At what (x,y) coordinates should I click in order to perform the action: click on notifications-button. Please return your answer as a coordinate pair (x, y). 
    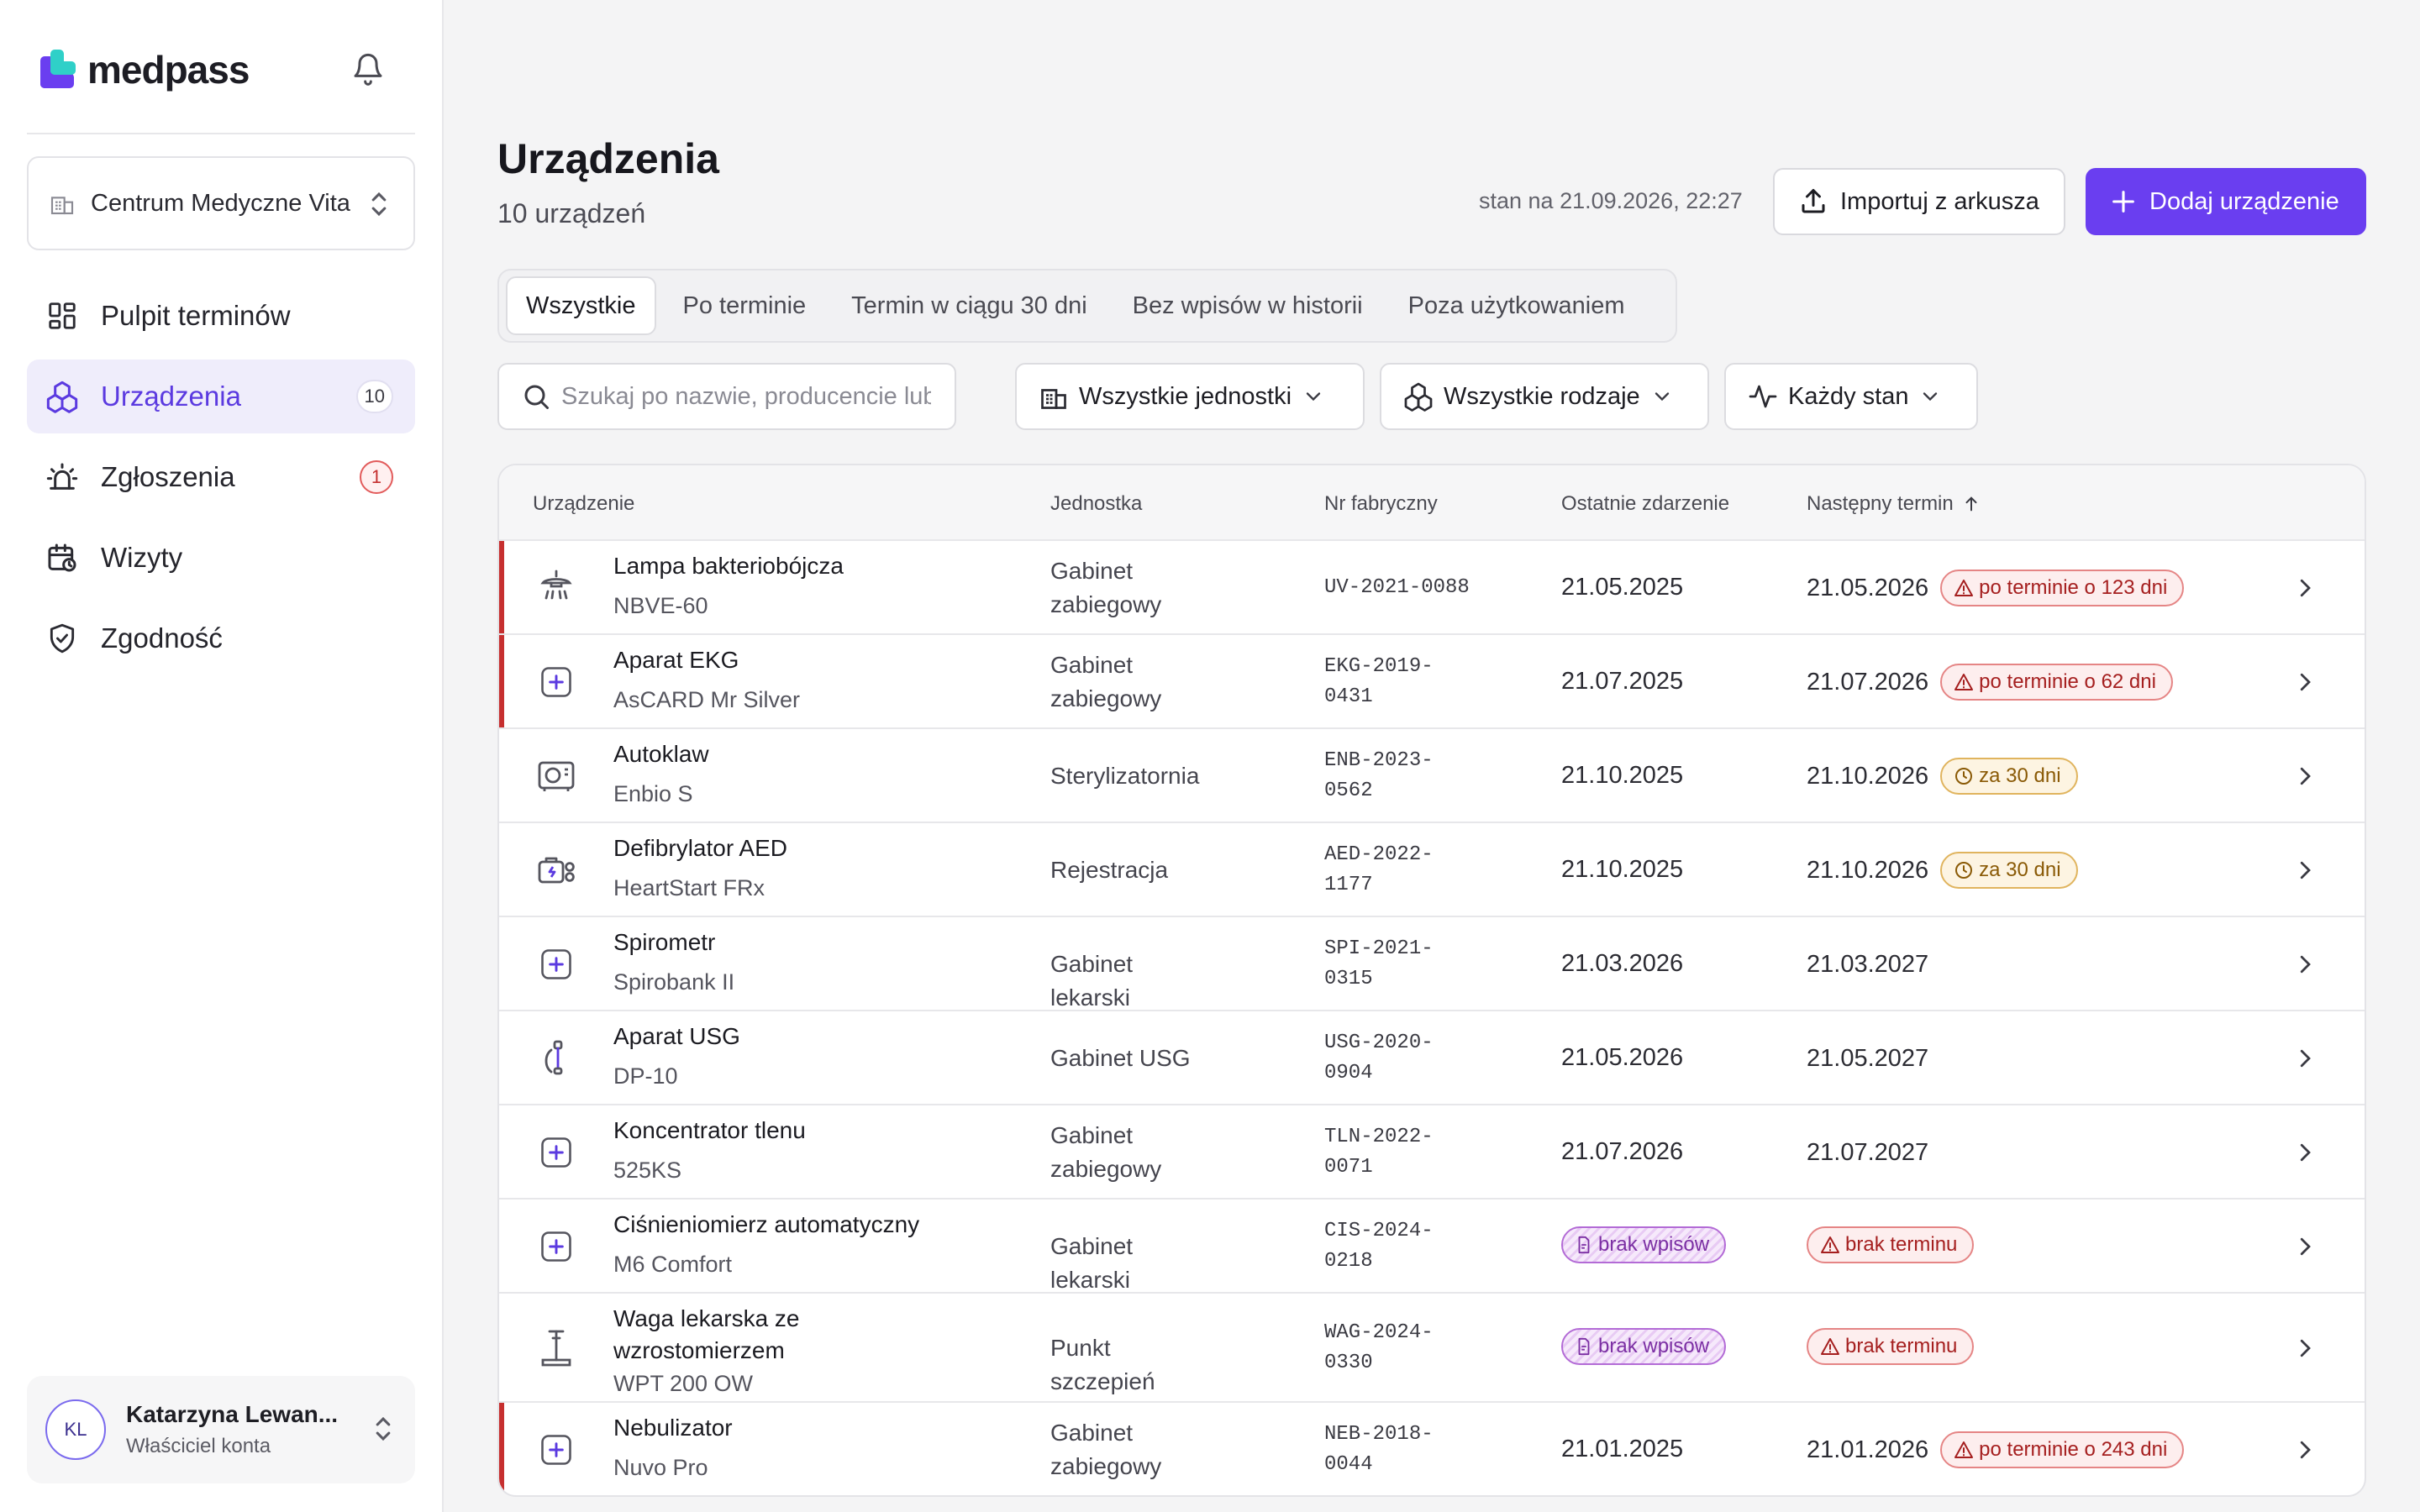
    Looking at the image, I should click on (368, 71).